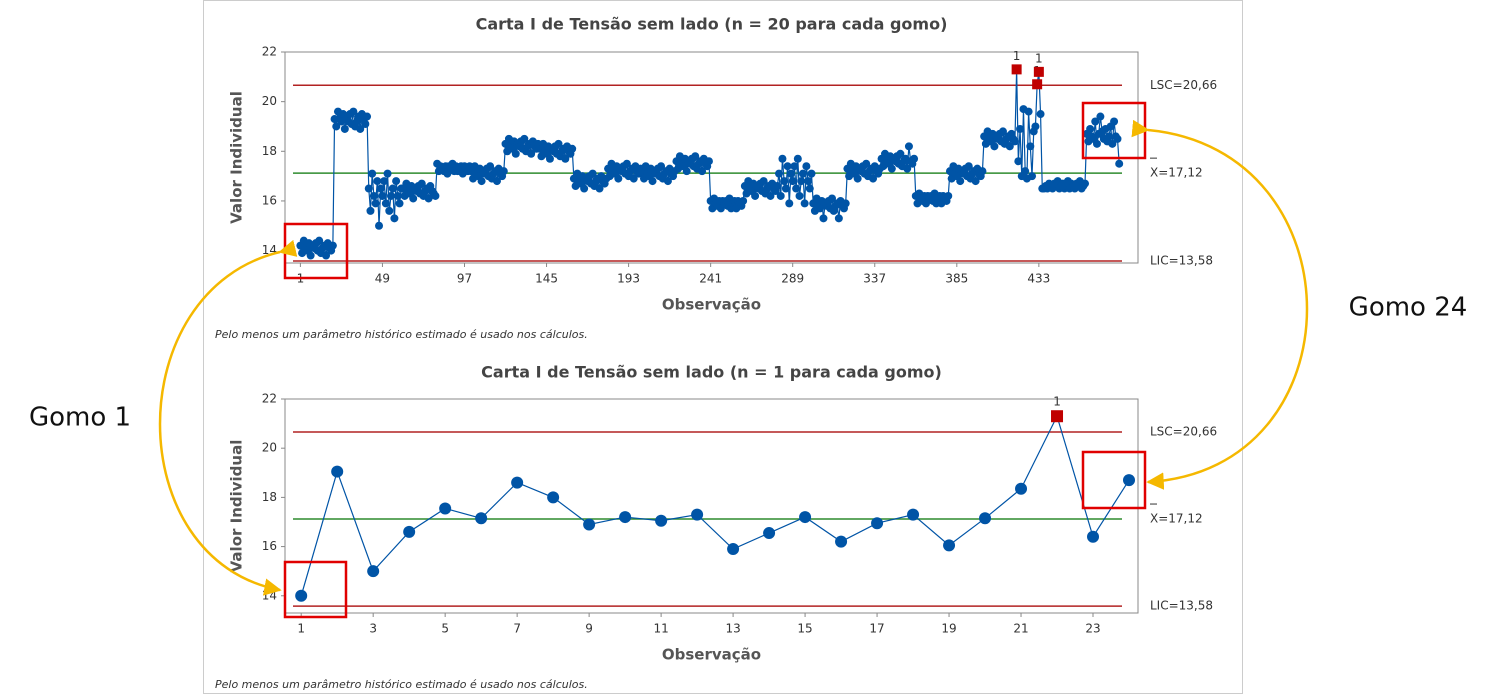  Describe the element at coordinates (382, 279) in the screenshot. I see `x-tick-label: 49` at that location.